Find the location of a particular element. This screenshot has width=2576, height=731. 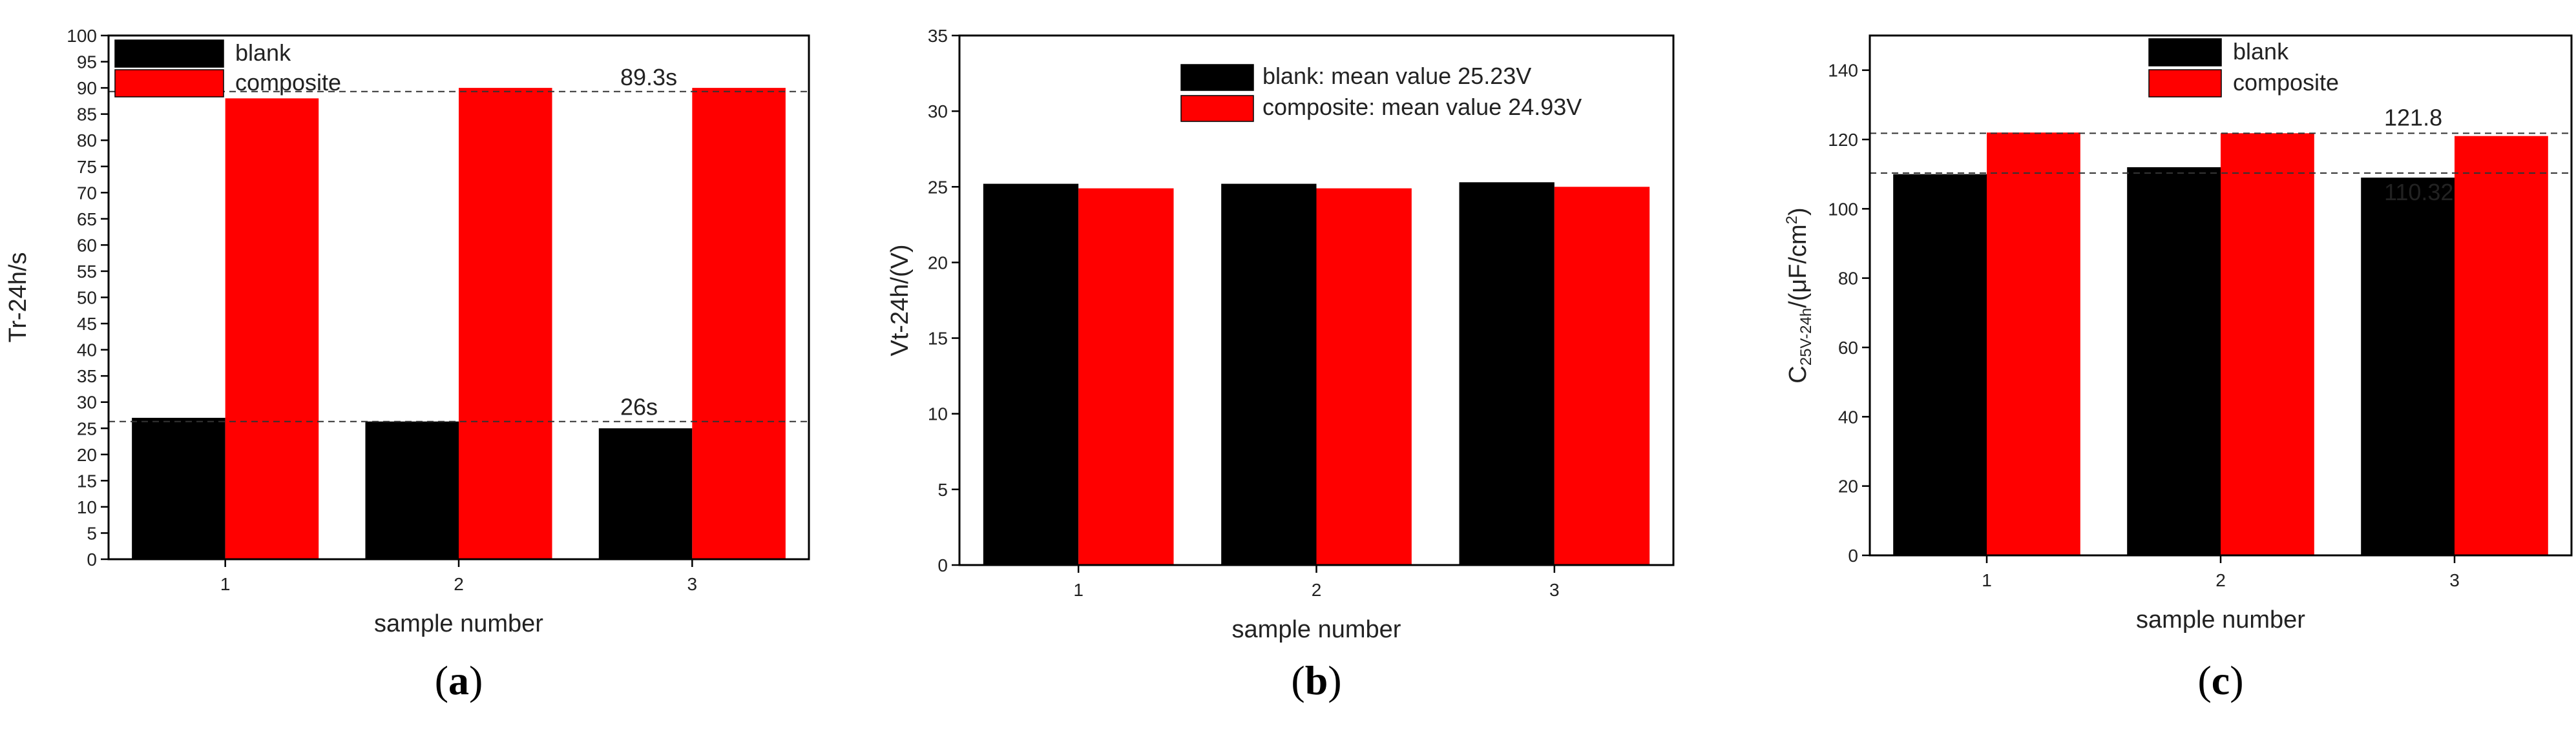

y-tick-label: 70 is located at coordinates (87, 193).